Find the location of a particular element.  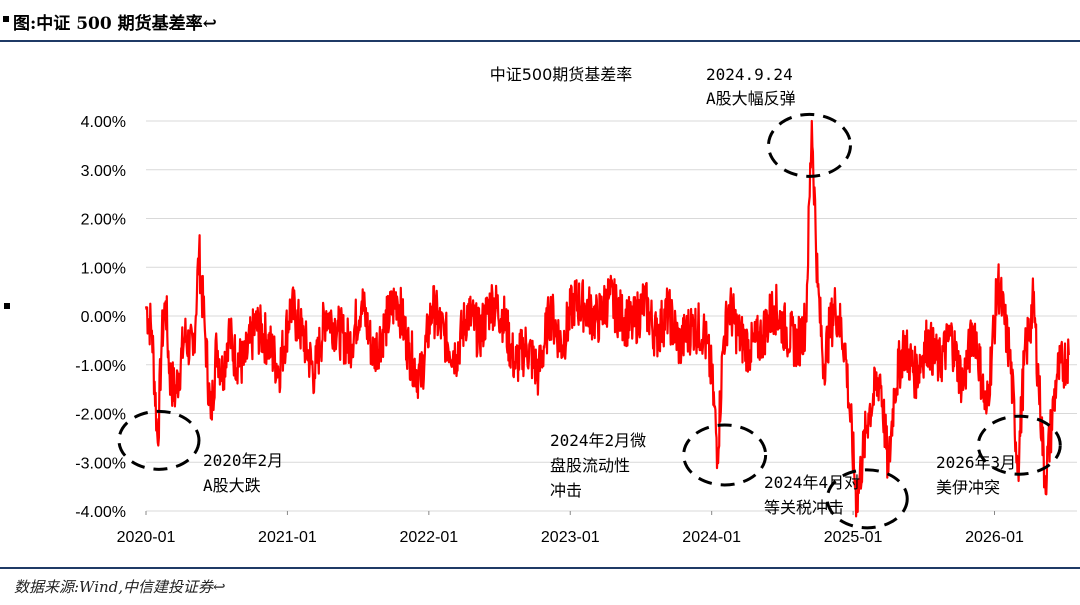

annotation-label: 2026年3月 is located at coordinates (976, 462).